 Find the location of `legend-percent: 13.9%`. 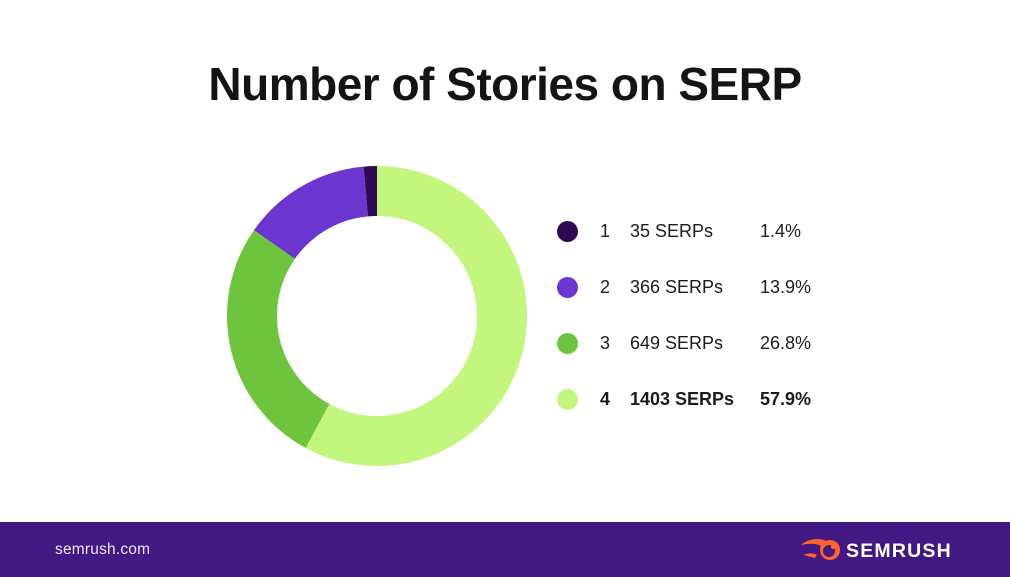

legend-percent: 13.9% is located at coordinates (786, 287).